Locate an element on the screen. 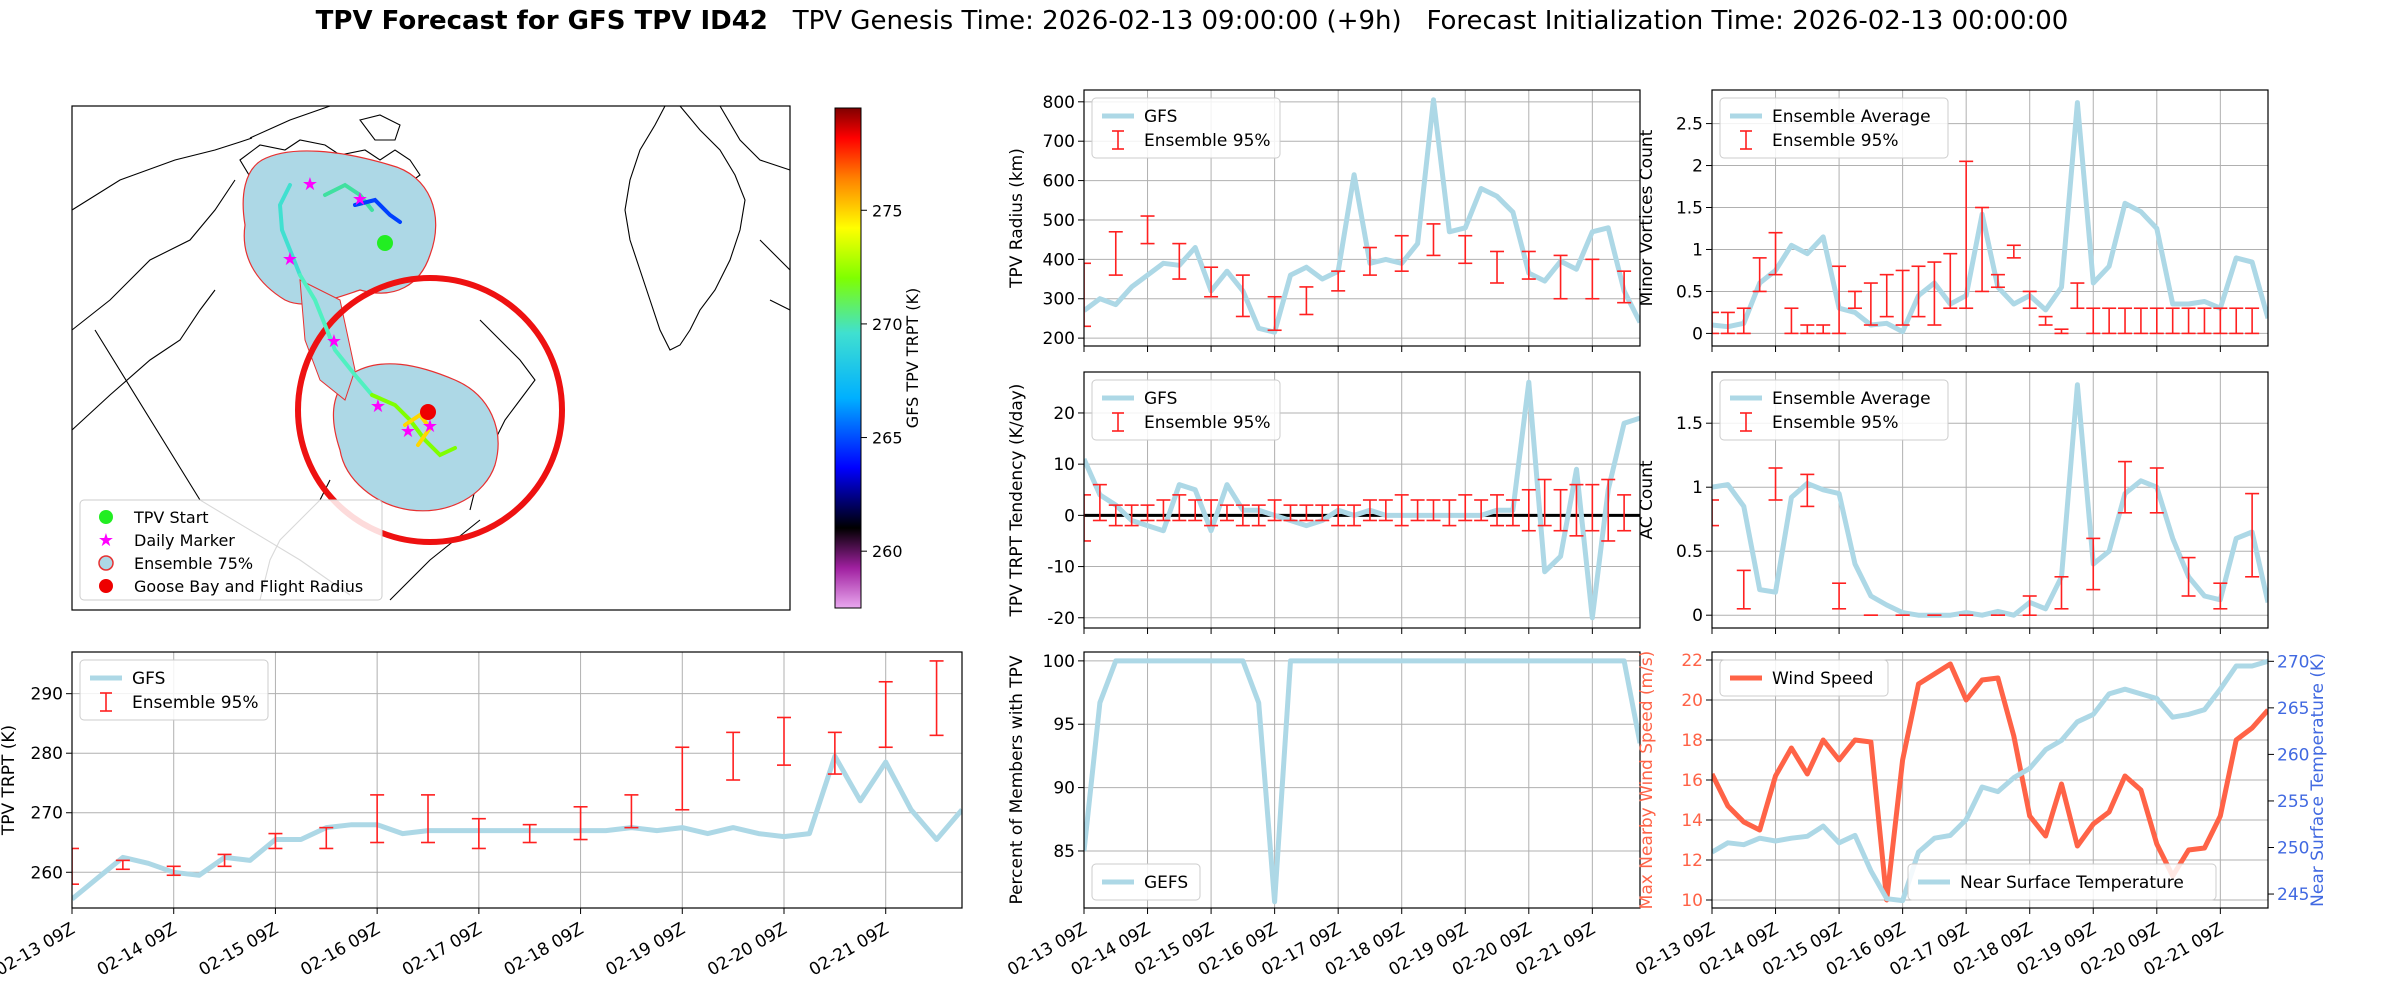 The height and width of the screenshot is (982, 2384). legend-ensemble-icon is located at coordinates (106, 563).